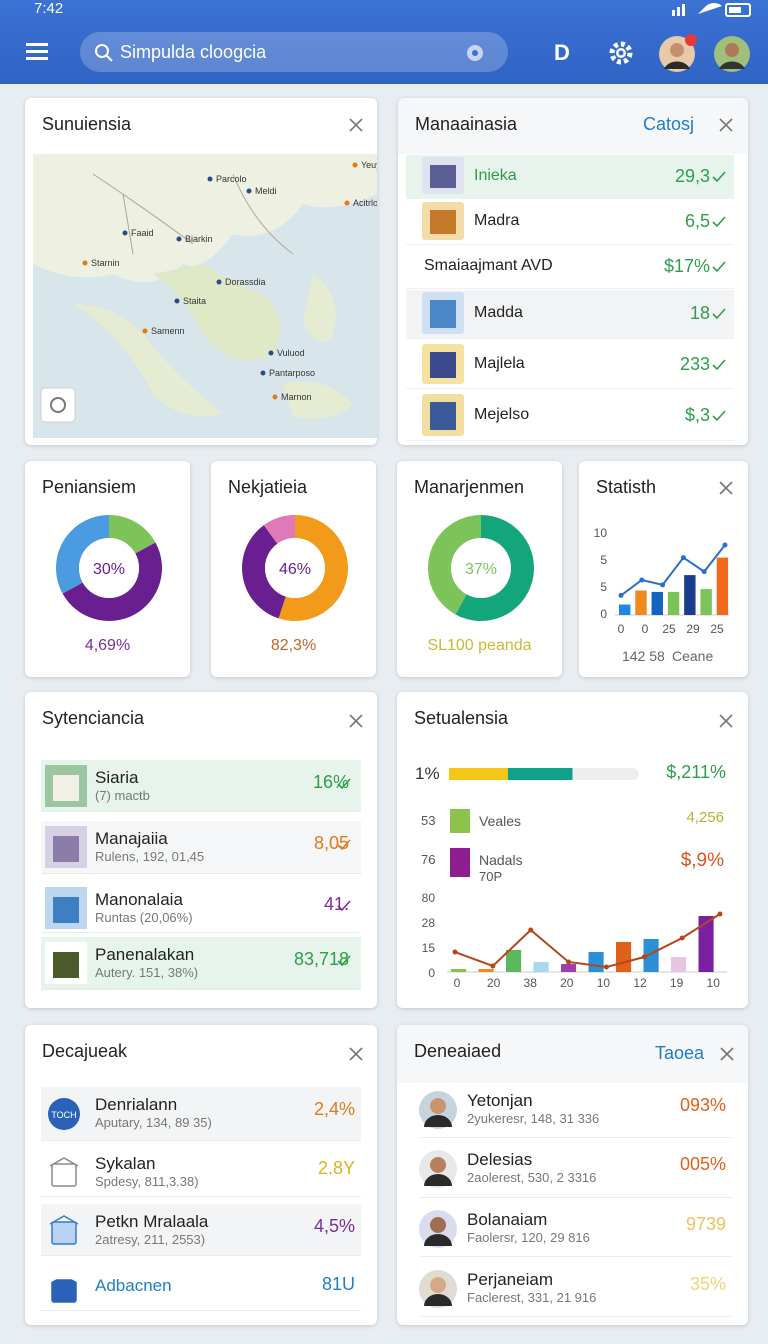 This screenshot has height=1344, width=768. Describe the element at coordinates (438, 1121) in the screenshot. I see `avatar-body` at that location.